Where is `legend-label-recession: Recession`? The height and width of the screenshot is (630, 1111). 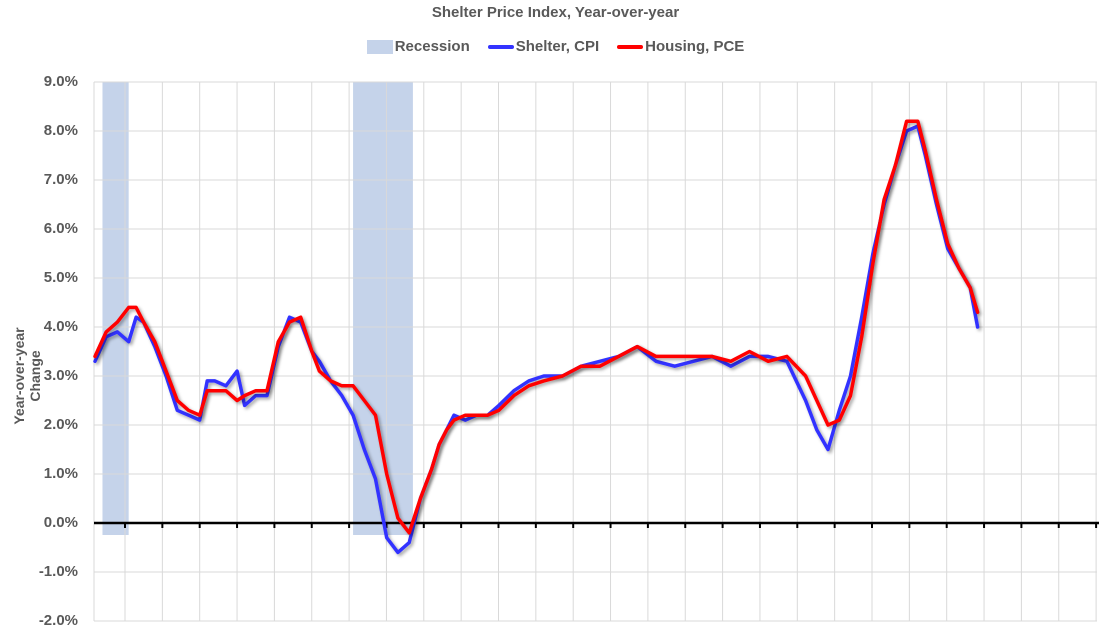
legend-label-recession: Recession is located at coordinates (432, 46).